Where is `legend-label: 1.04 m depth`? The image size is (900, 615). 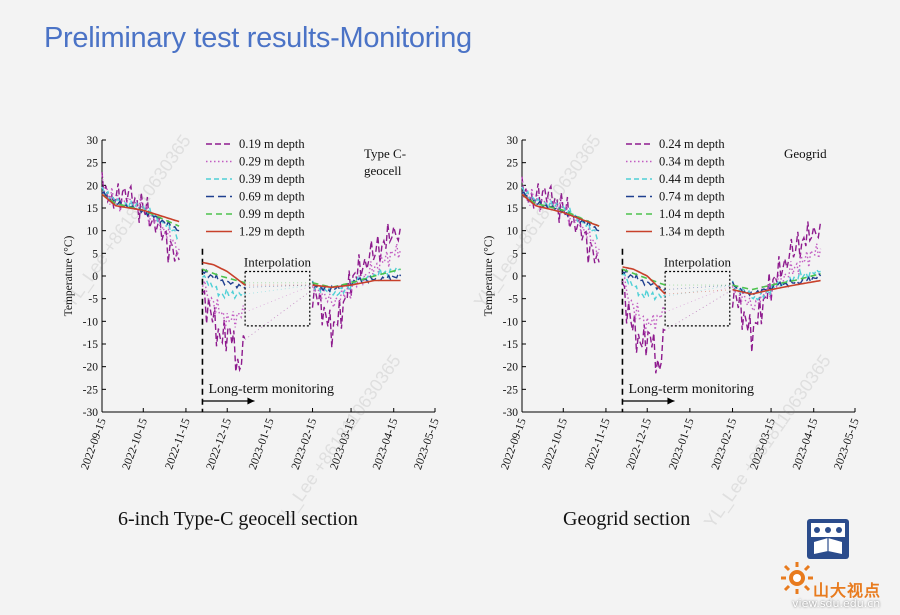
legend-label: 1.04 m depth is located at coordinates (692, 214).